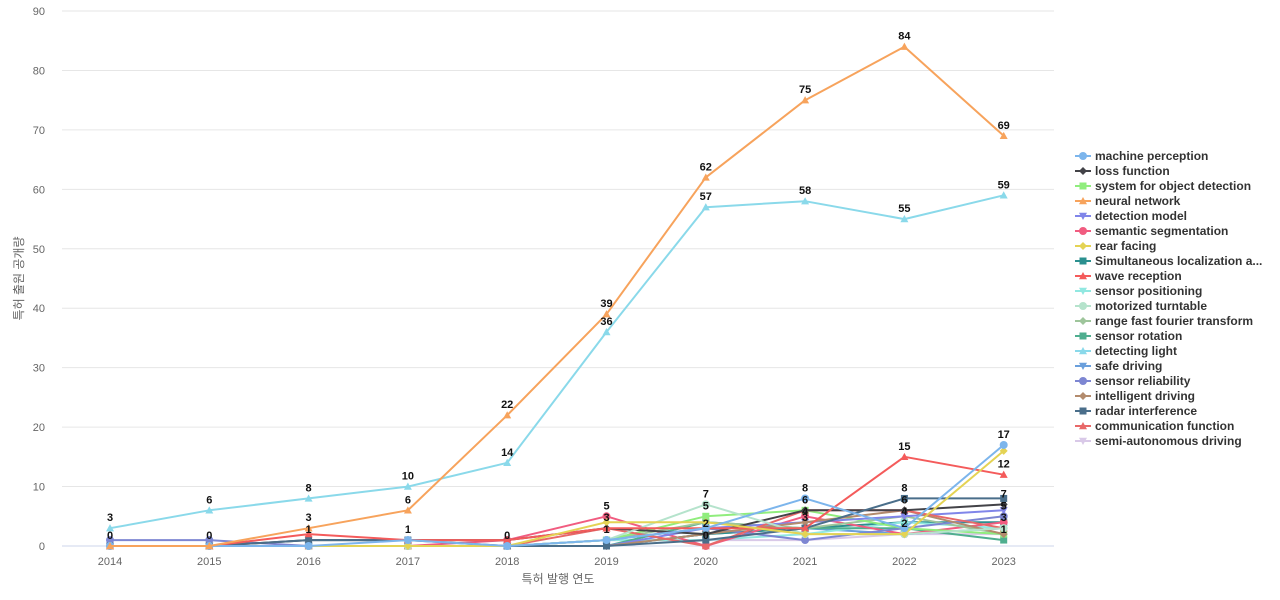 The height and width of the screenshot is (600, 1280). Describe the element at coordinates (1141, 156) in the screenshot. I see `legend-item: machine perception` at that location.